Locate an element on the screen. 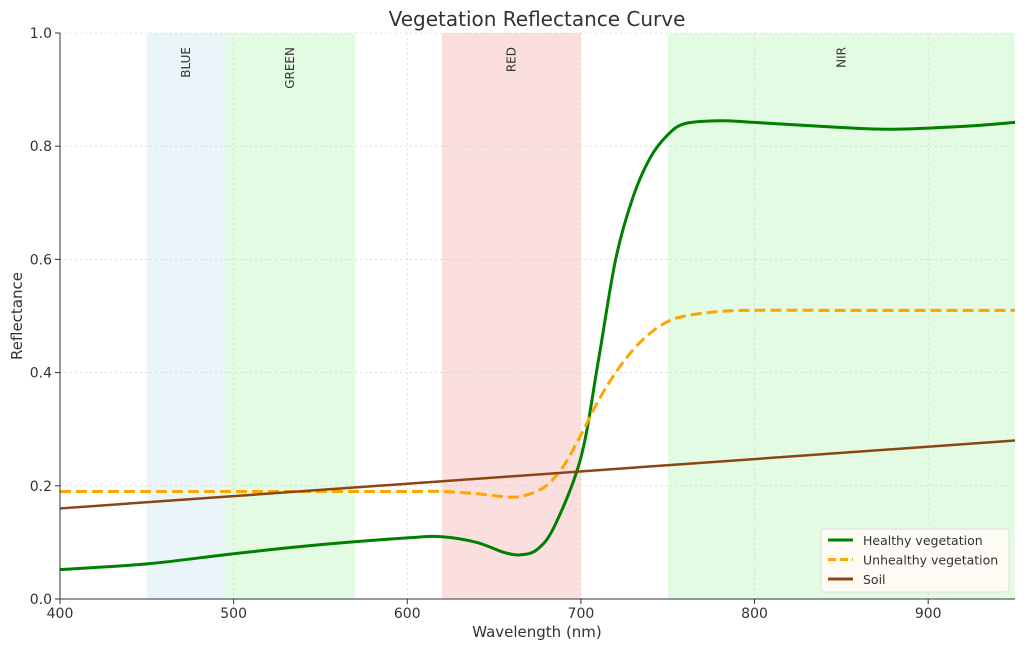  y-tick-label: 0.6 is located at coordinates (41, 260).